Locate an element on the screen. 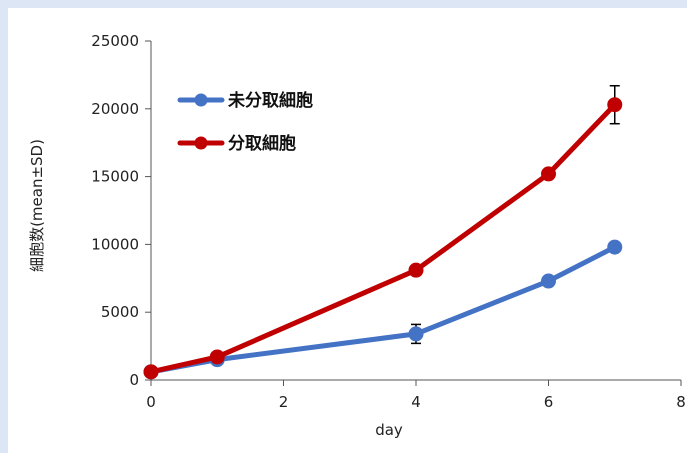 The height and width of the screenshot is (453, 687). y-tick-label: 0 is located at coordinates (134, 380).